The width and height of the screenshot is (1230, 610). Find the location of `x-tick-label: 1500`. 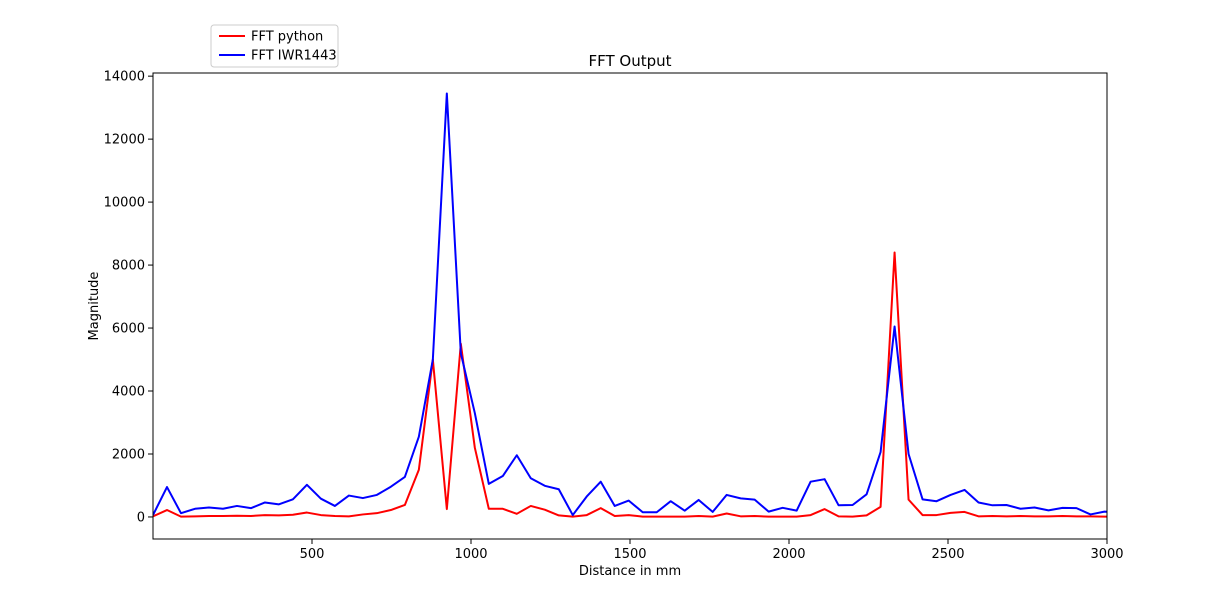

x-tick-label: 1500 is located at coordinates (629, 554).